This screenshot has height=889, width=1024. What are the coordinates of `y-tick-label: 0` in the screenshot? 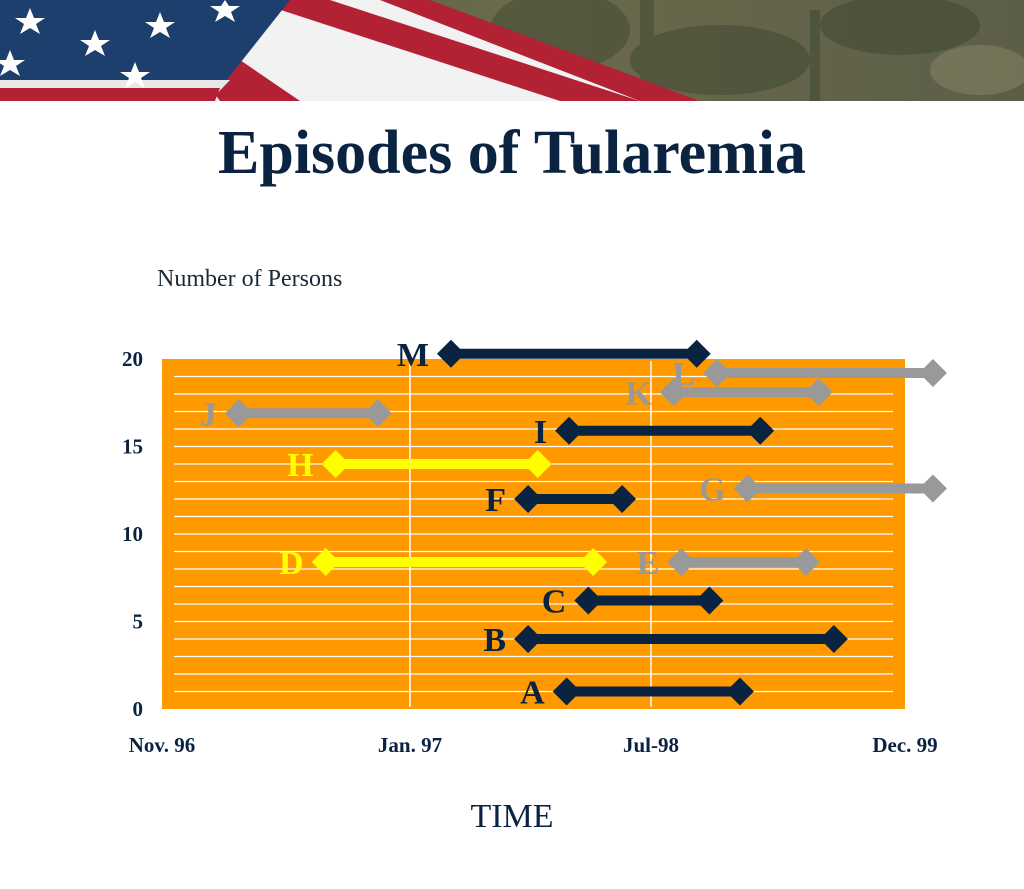 It's located at (138, 709).